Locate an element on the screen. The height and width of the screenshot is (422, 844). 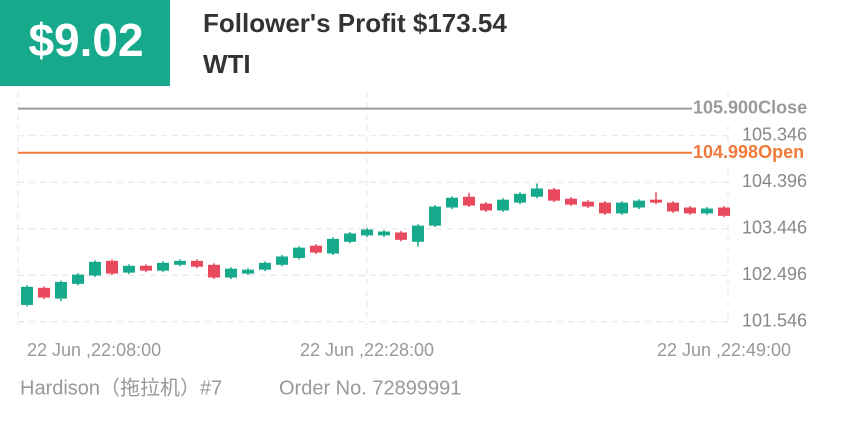
price-line-label: 105.900Close is located at coordinates (750, 107).